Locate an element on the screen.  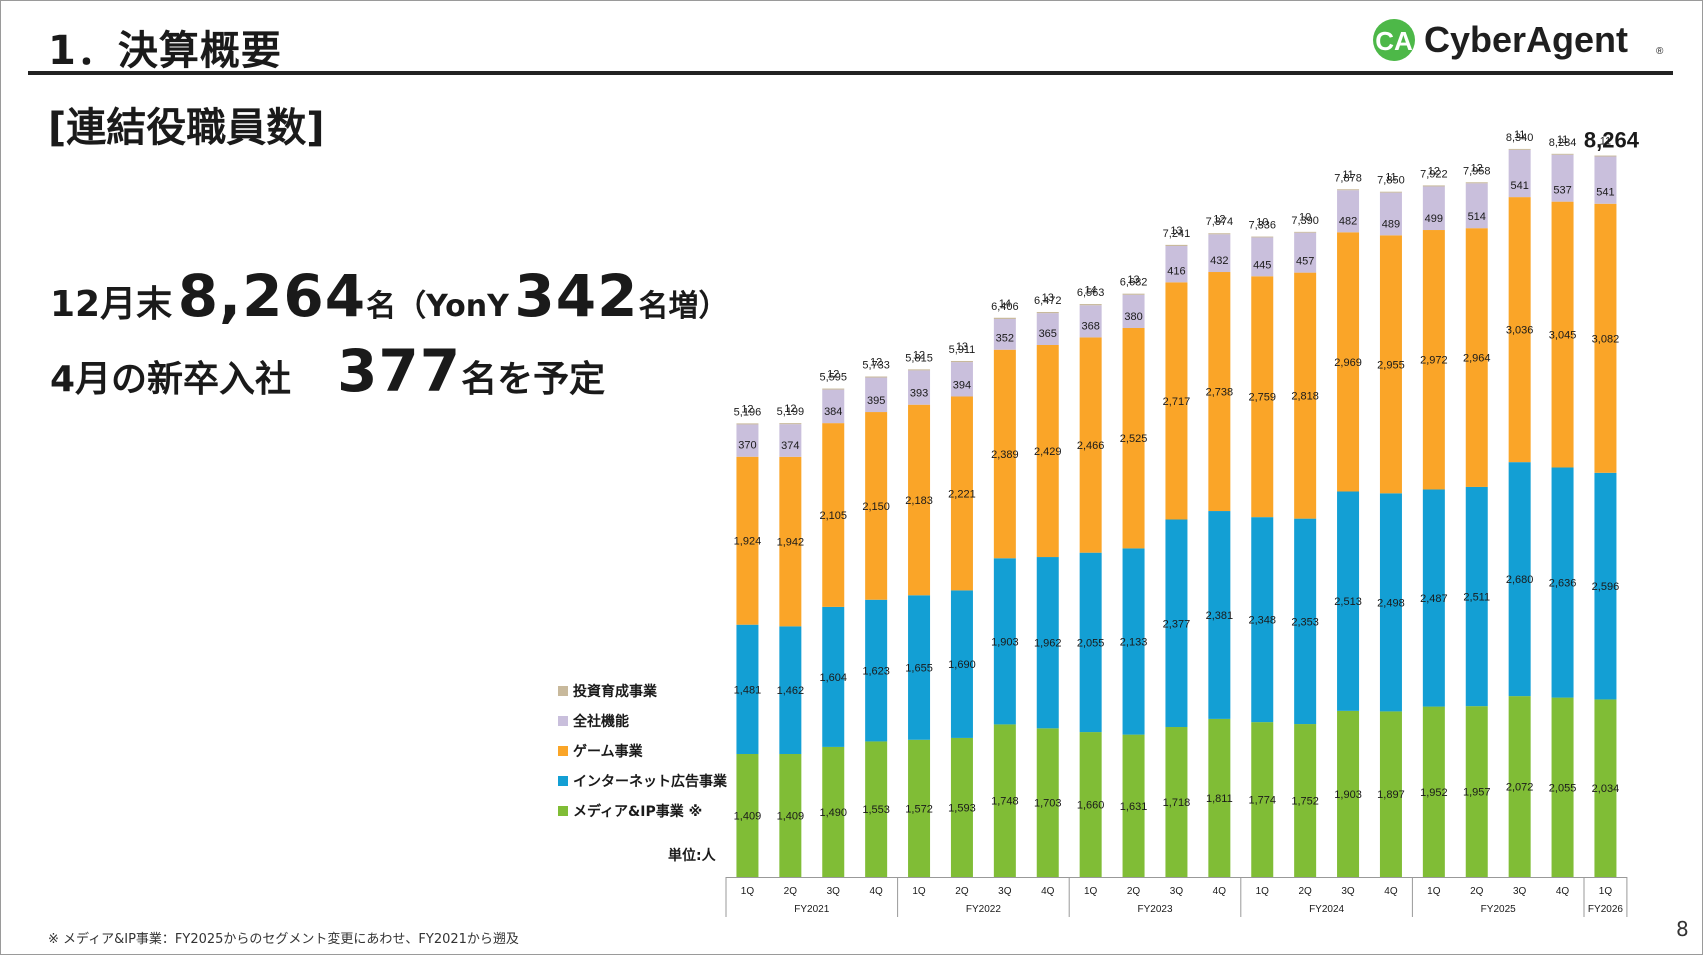
total-label: 6,682 is located at coordinates (1134, 283).